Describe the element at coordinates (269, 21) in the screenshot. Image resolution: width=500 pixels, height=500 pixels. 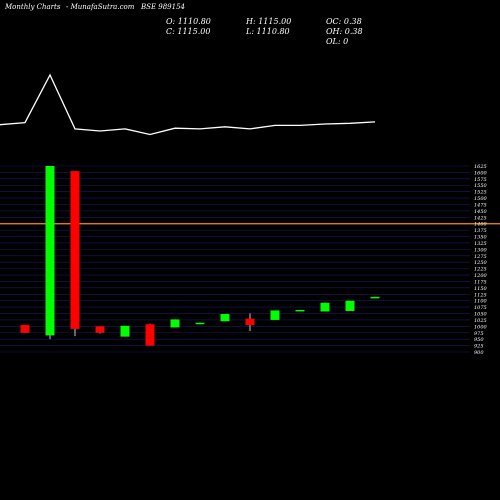
I see `high-value: H: 1115.00` at that location.